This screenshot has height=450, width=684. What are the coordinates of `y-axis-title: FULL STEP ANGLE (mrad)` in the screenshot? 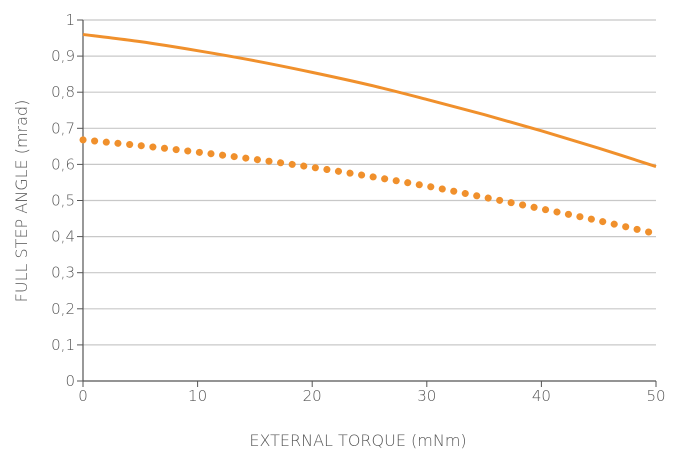 It's located at (21, 201).